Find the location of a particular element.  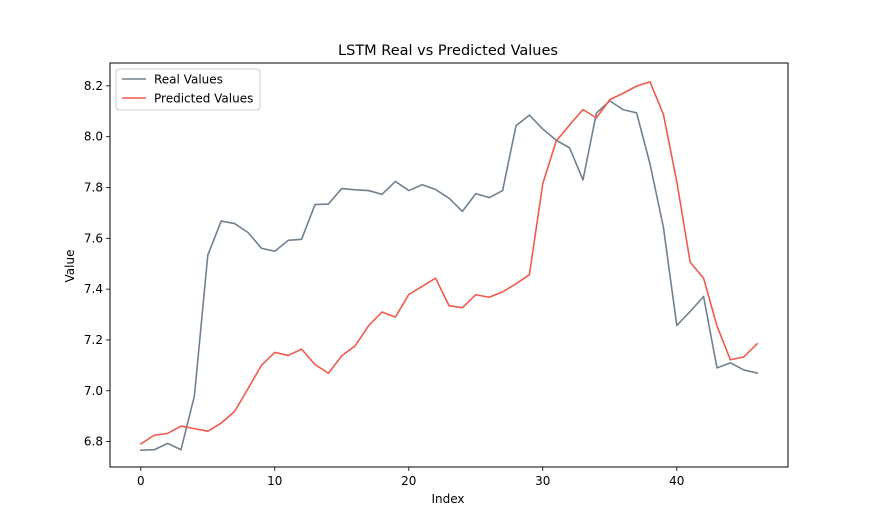

x-axis-label: Index is located at coordinates (447, 499).